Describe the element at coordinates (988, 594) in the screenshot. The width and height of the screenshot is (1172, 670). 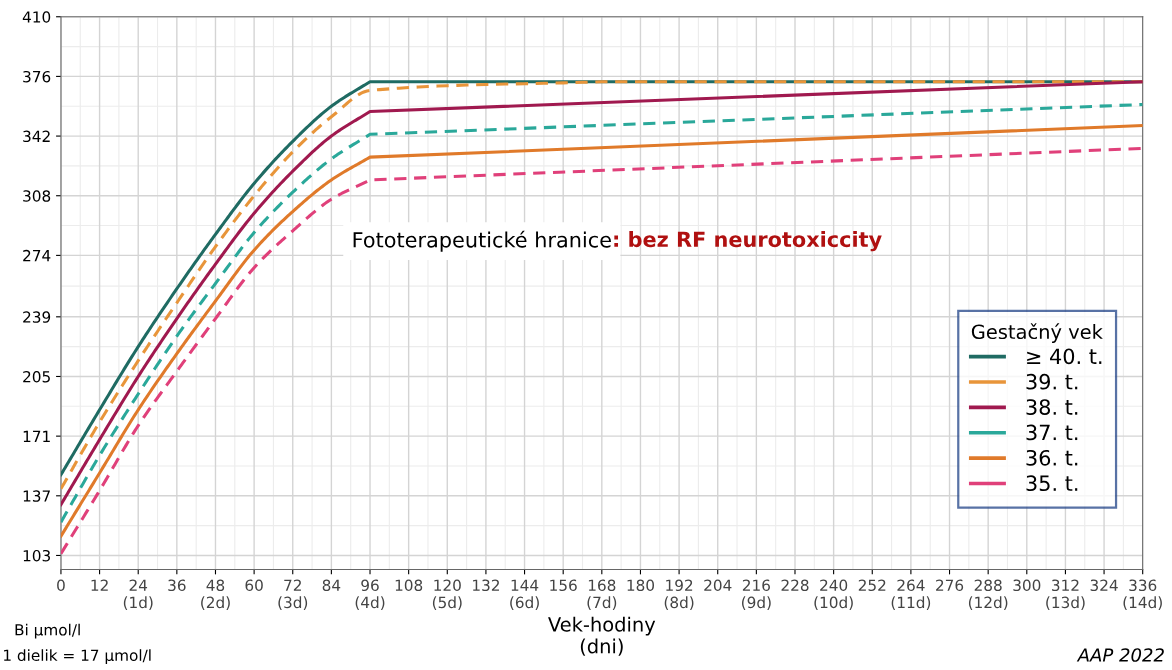
I see `x-tick-label: 288 (12d)` at that location.